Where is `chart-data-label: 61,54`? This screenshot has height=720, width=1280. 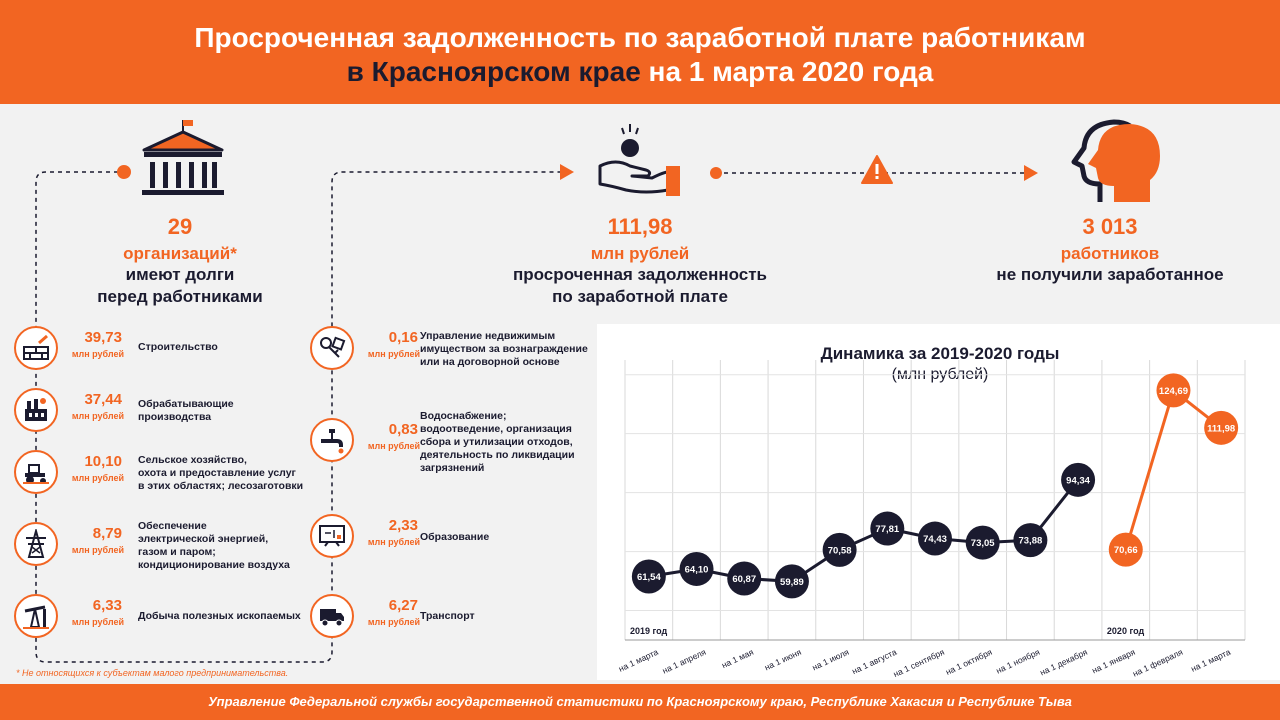 chart-data-label: 61,54 is located at coordinates (649, 577).